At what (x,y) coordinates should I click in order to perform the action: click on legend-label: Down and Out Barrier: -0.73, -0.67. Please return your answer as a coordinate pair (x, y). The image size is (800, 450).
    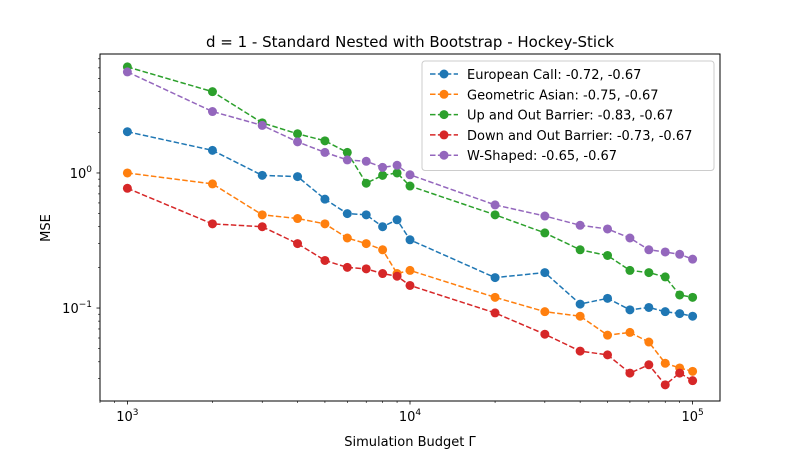
    Looking at the image, I should click on (579, 136).